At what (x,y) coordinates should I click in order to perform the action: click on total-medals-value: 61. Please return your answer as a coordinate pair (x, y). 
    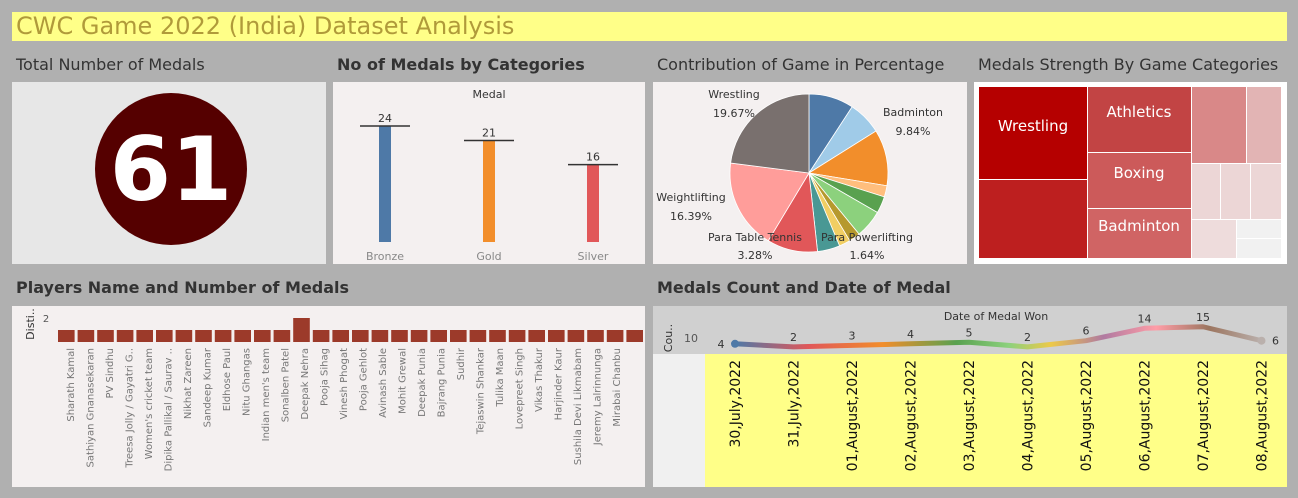
    Looking at the image, I should click on (171, 169).